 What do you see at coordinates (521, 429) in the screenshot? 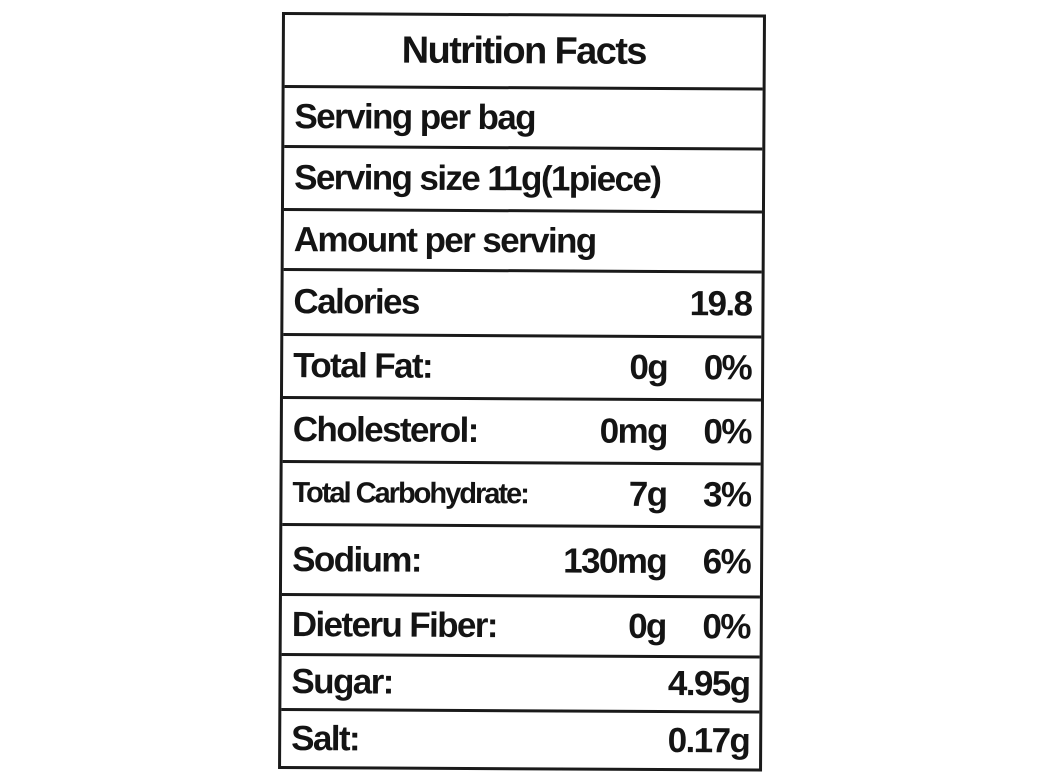
I see `nutrient-row: Cholesterol: 0mg 0%` at bounding box center [521, 429].